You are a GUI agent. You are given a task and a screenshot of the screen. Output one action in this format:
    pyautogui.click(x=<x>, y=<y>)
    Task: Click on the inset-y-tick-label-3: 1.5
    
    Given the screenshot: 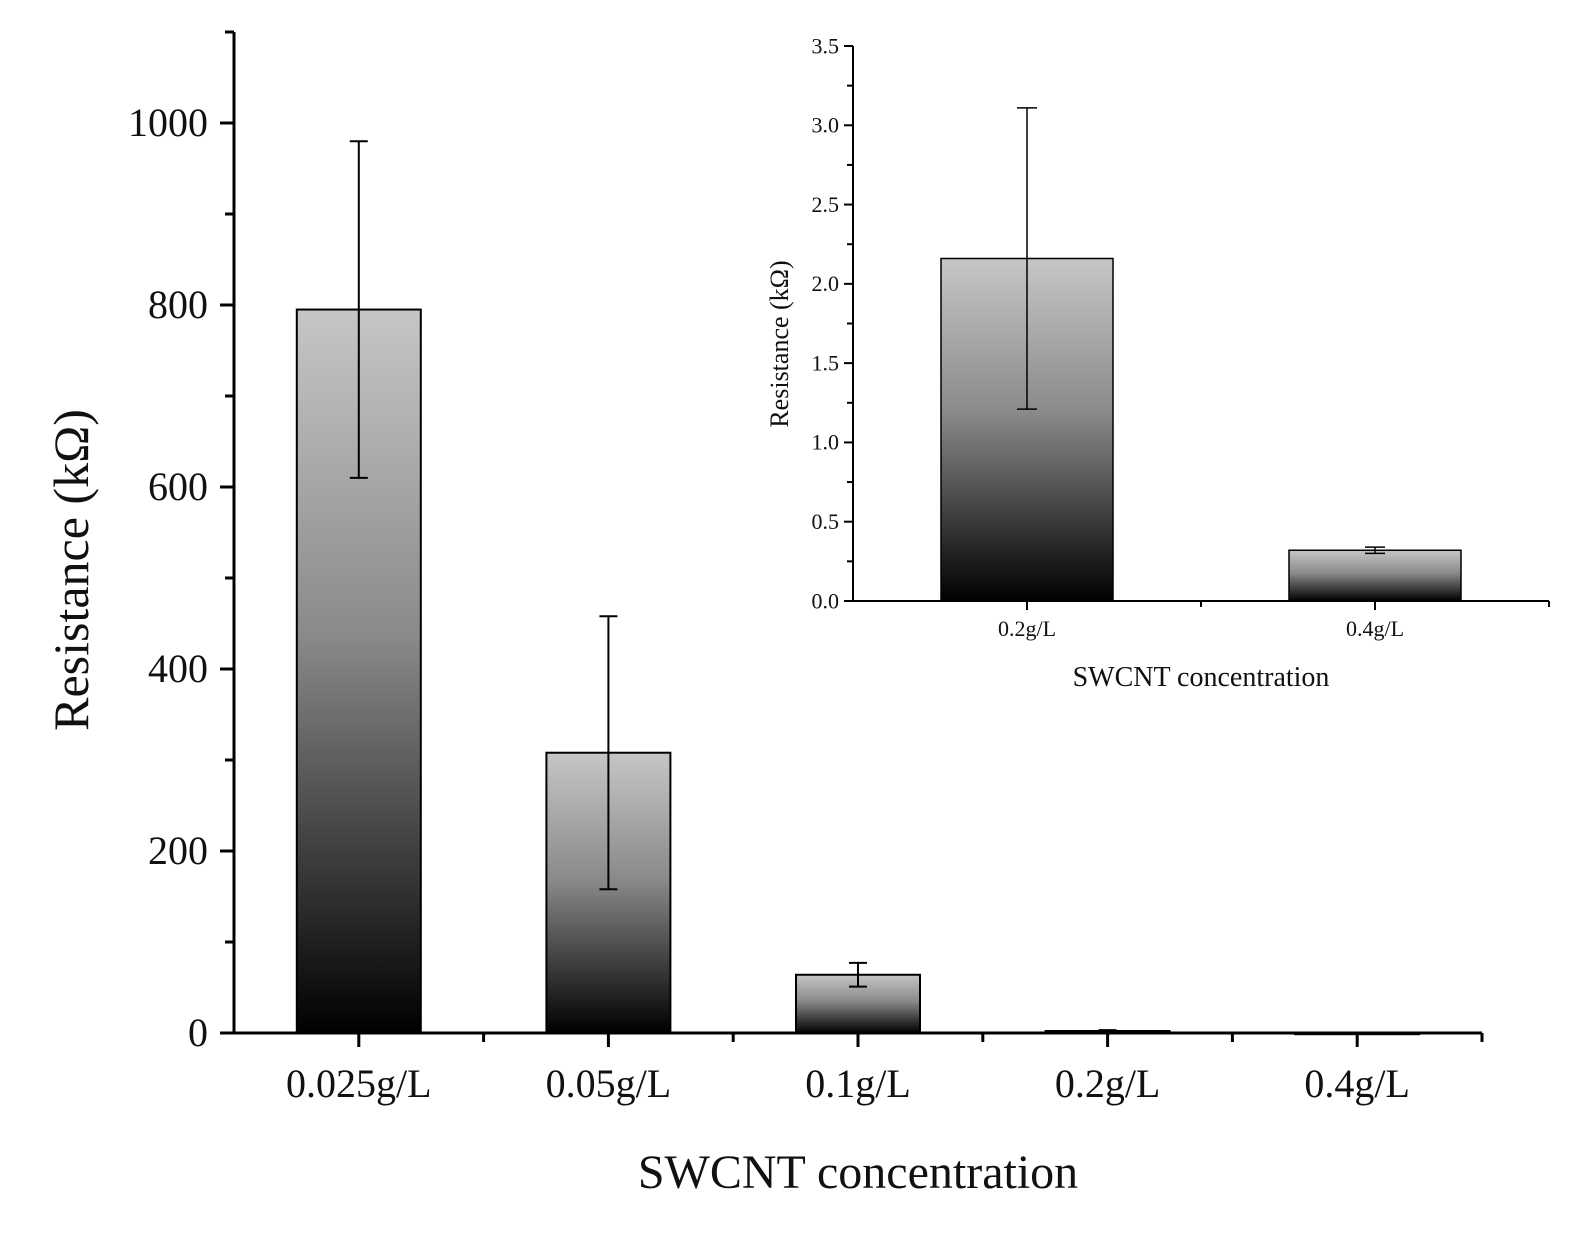 What is the action you would take?
    pyautogui.click(x=826, y=362)
    